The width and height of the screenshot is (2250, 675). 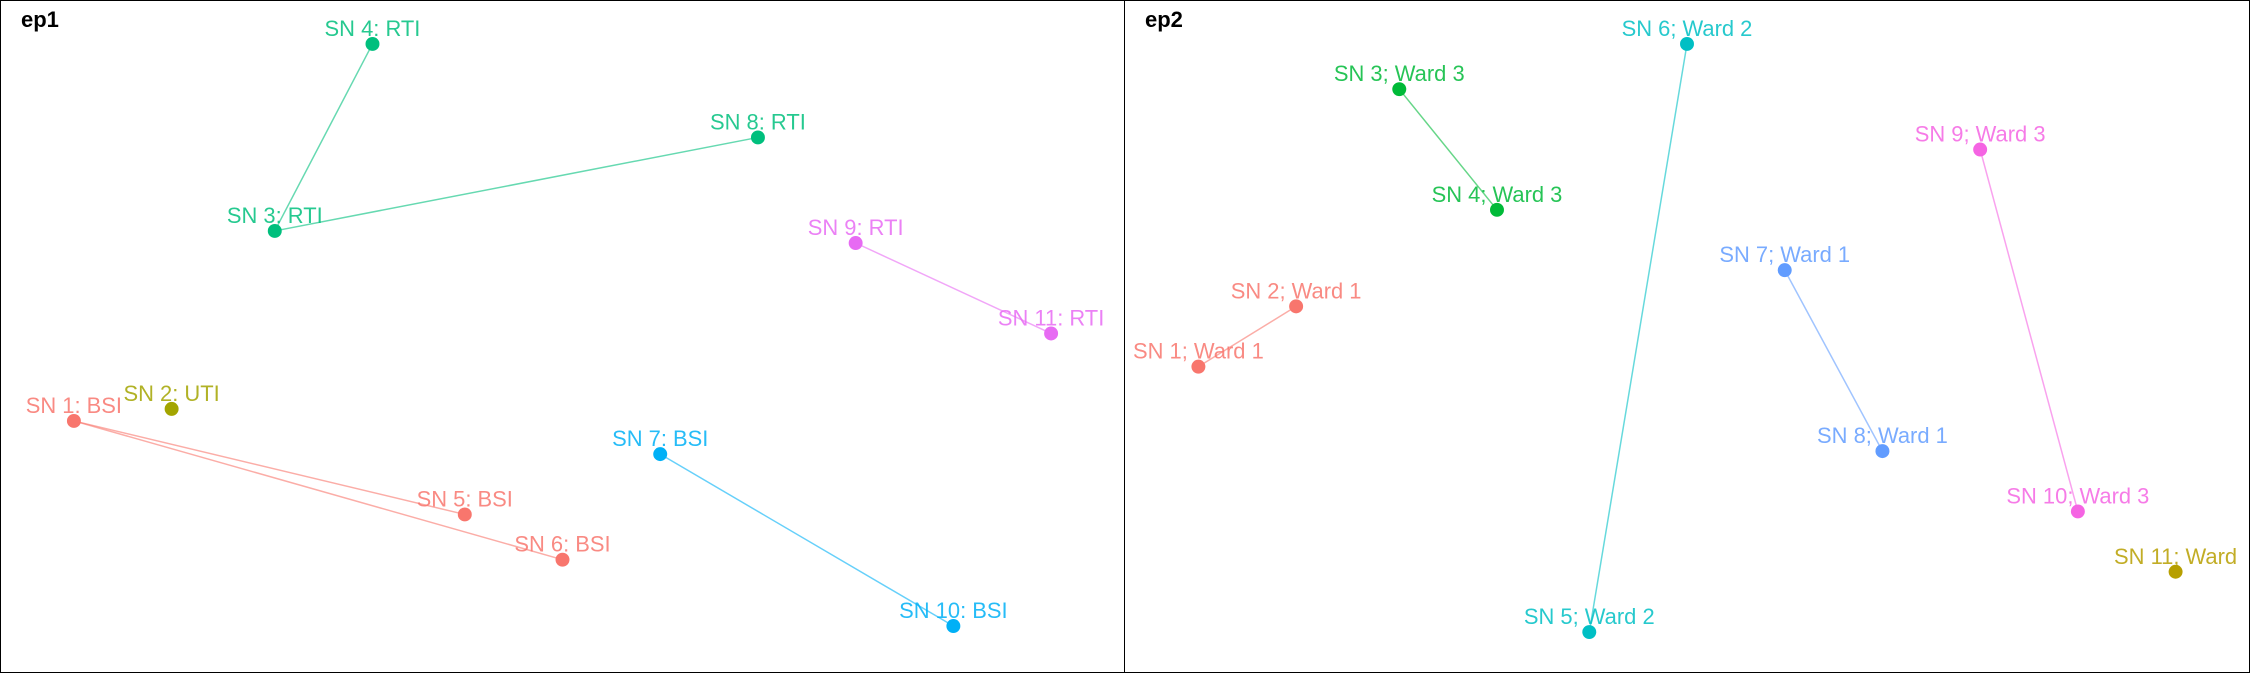 What do you see at coordinates (465, 498) in the screenshot?
I see `node-label-sn5: SN 5: BSI` at bounding box center [465, 498].